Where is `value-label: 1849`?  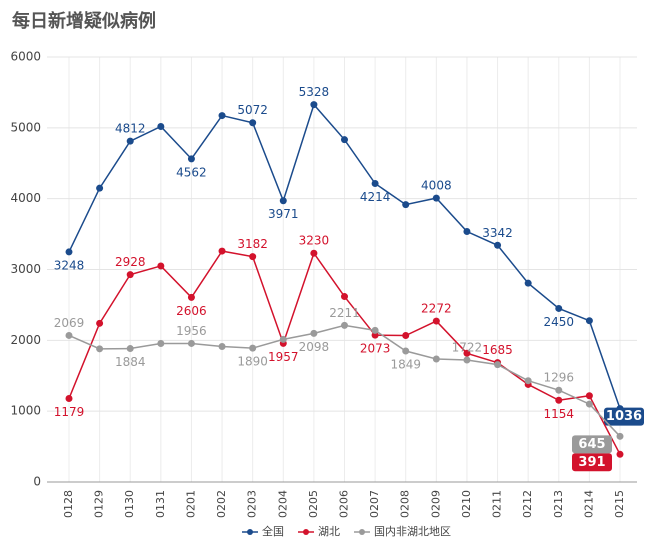 value-label: 1849 is located at coordinates (405, 365).